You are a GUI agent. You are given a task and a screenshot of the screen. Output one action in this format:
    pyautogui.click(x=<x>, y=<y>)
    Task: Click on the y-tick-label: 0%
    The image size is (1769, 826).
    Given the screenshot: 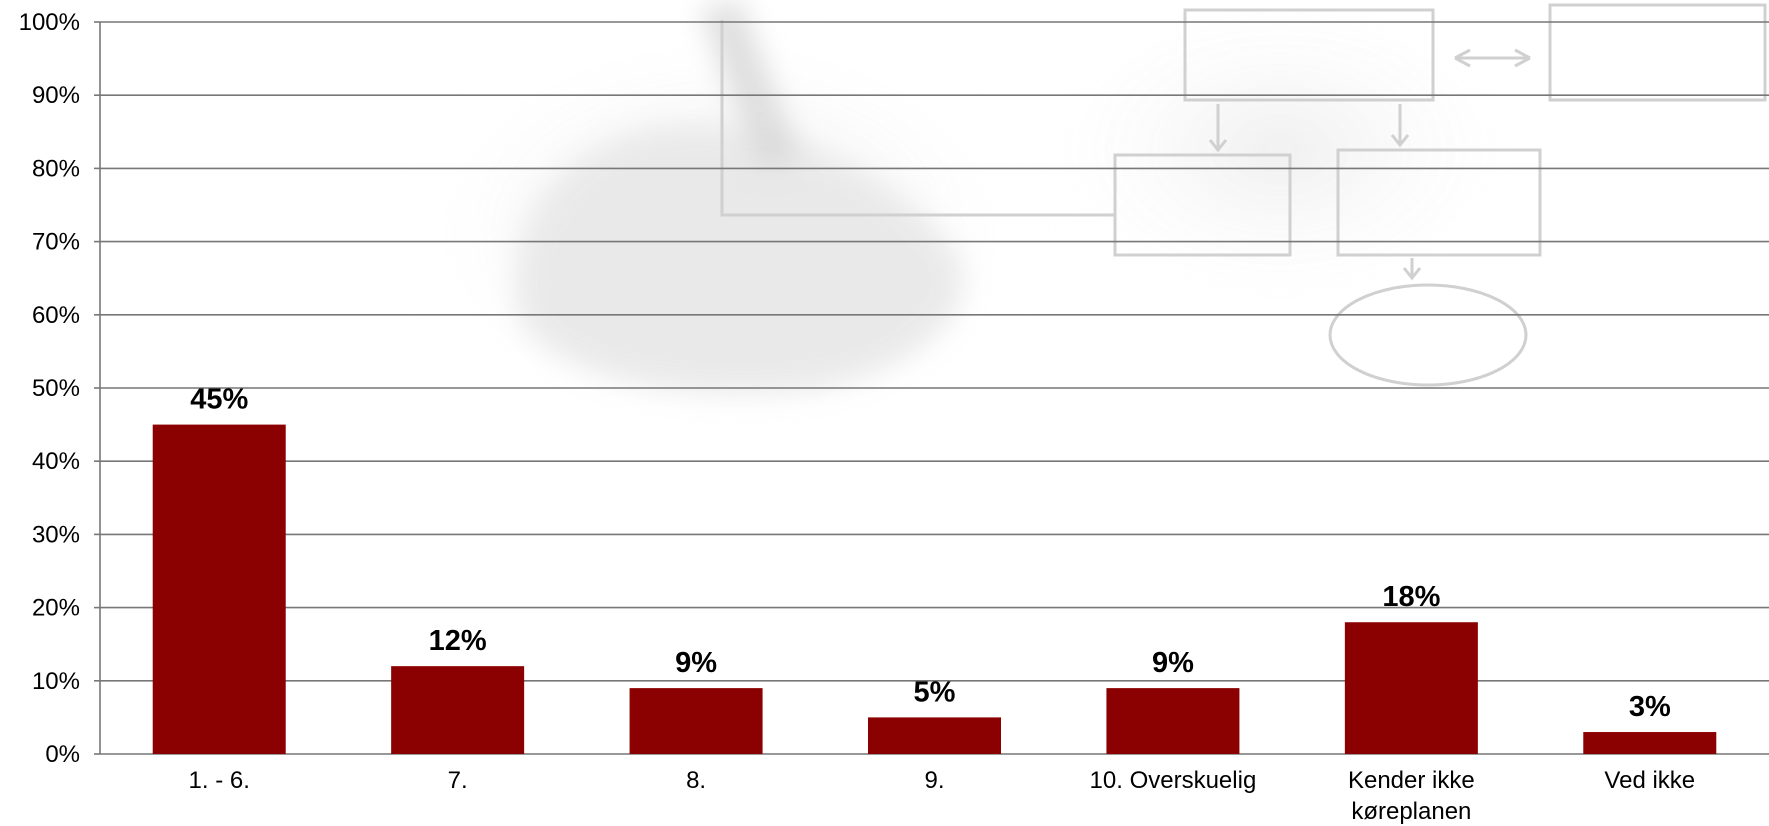 What is the action you would take?
    pyautogui.click(x=62, y=754)
    